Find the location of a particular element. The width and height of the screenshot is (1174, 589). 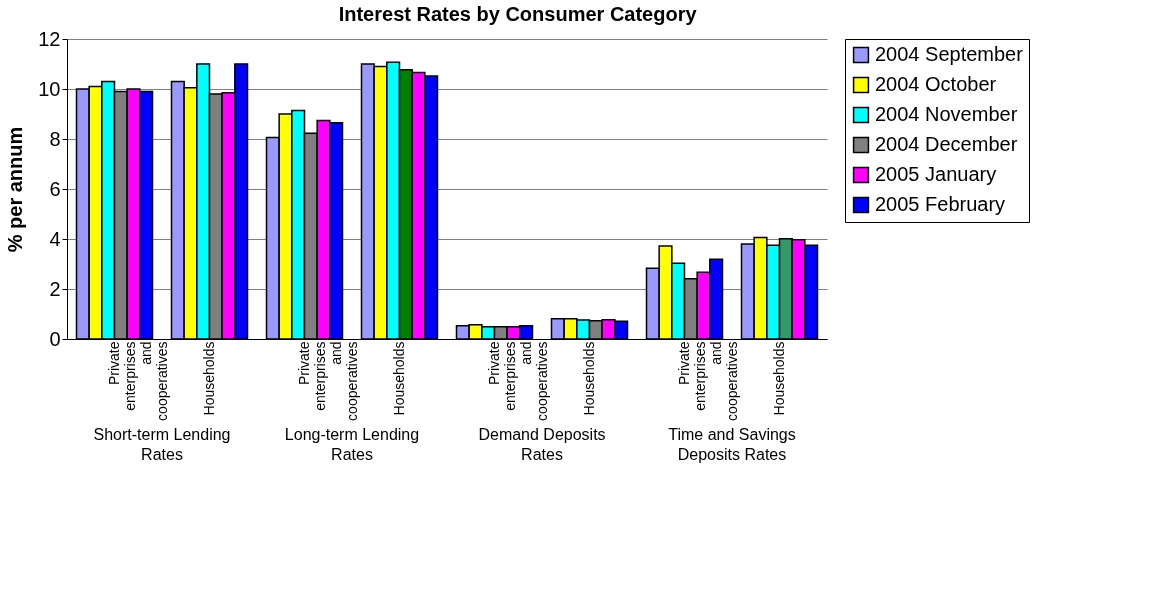

y-axis-title: % per annum is located at coordinates (15, 189).